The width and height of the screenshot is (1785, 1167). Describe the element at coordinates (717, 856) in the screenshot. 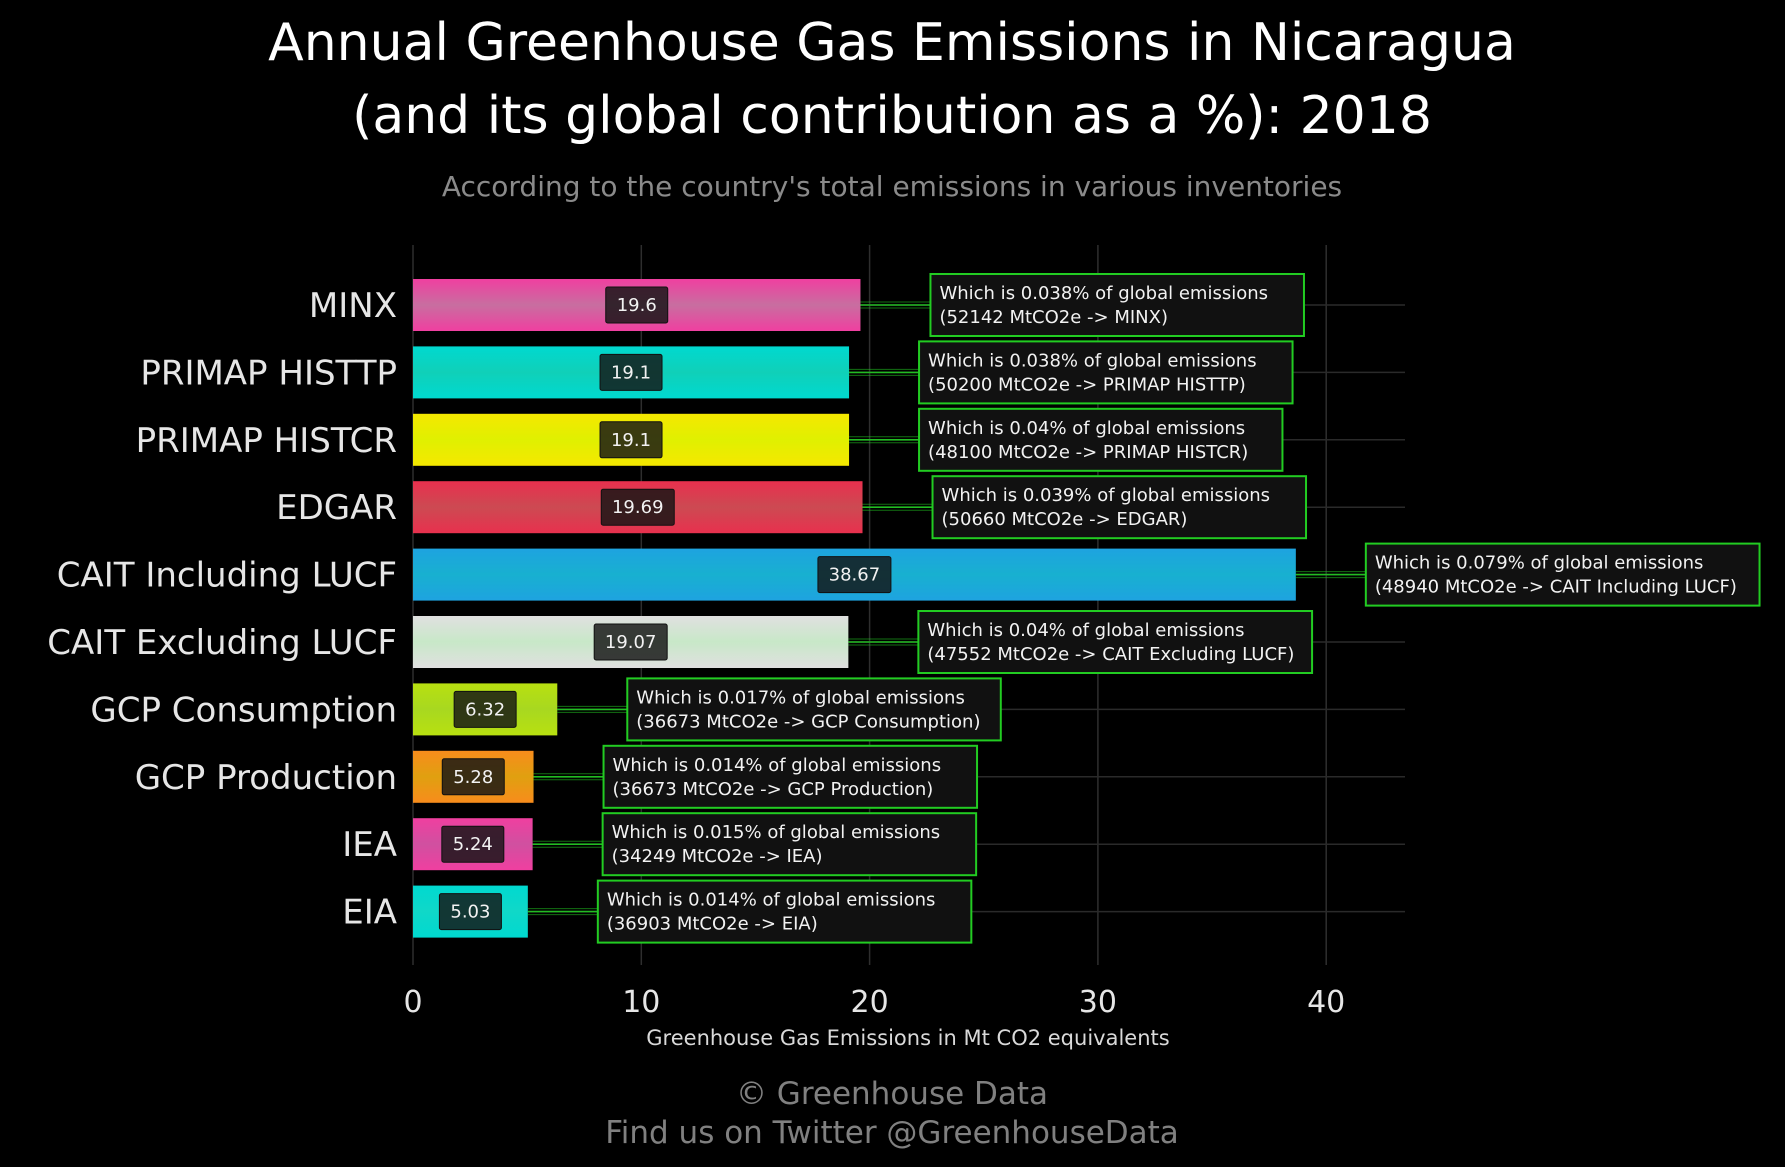

I see `annotation-line2: (34249 MtCO2e -> IEA)` at that location.